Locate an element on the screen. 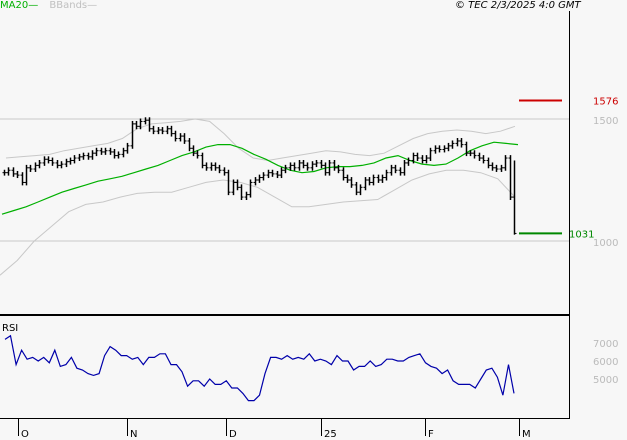 This screenshot has height=440, width=627. x-axis-label: N is located at coordinates (133, 434).